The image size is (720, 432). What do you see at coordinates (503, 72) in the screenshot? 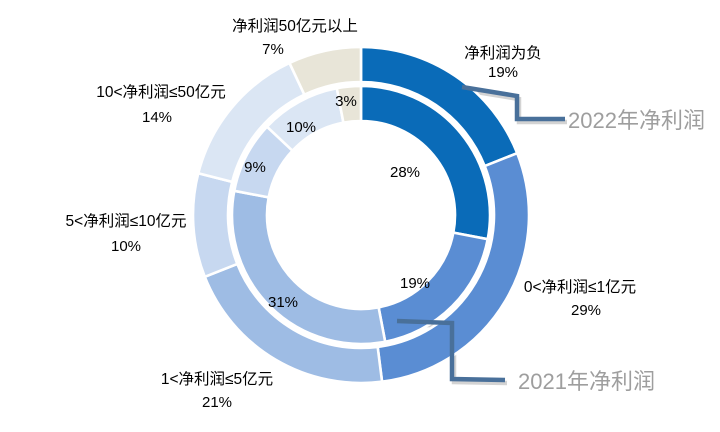
I see `category-percent-0: 19%` at bounding box center [503, 72].